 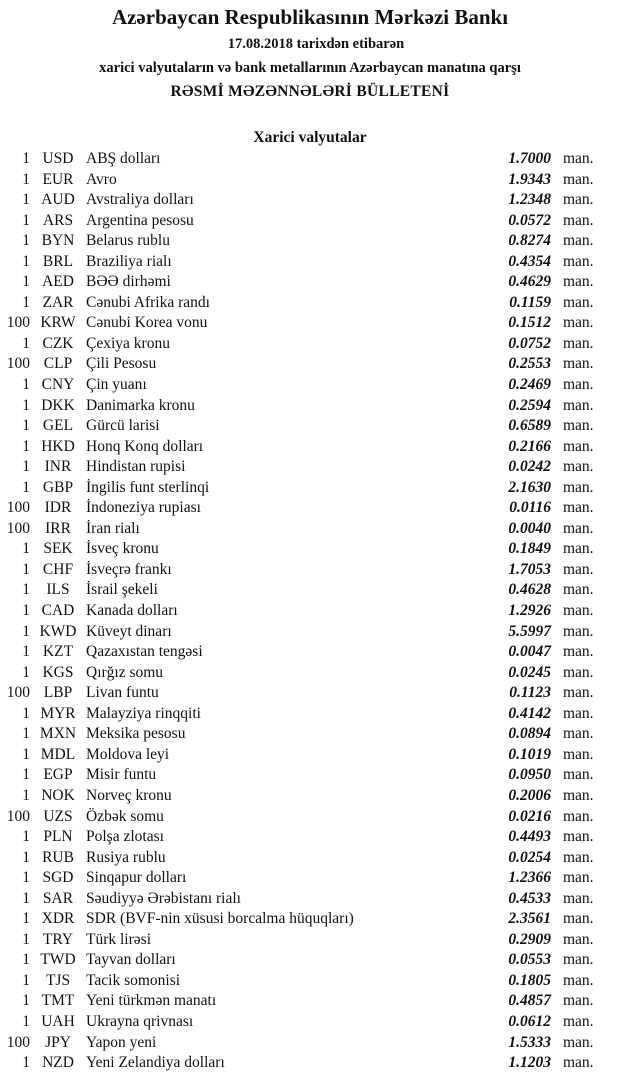 I want to click on currency-code: RUB, so click(x=58, y=857).